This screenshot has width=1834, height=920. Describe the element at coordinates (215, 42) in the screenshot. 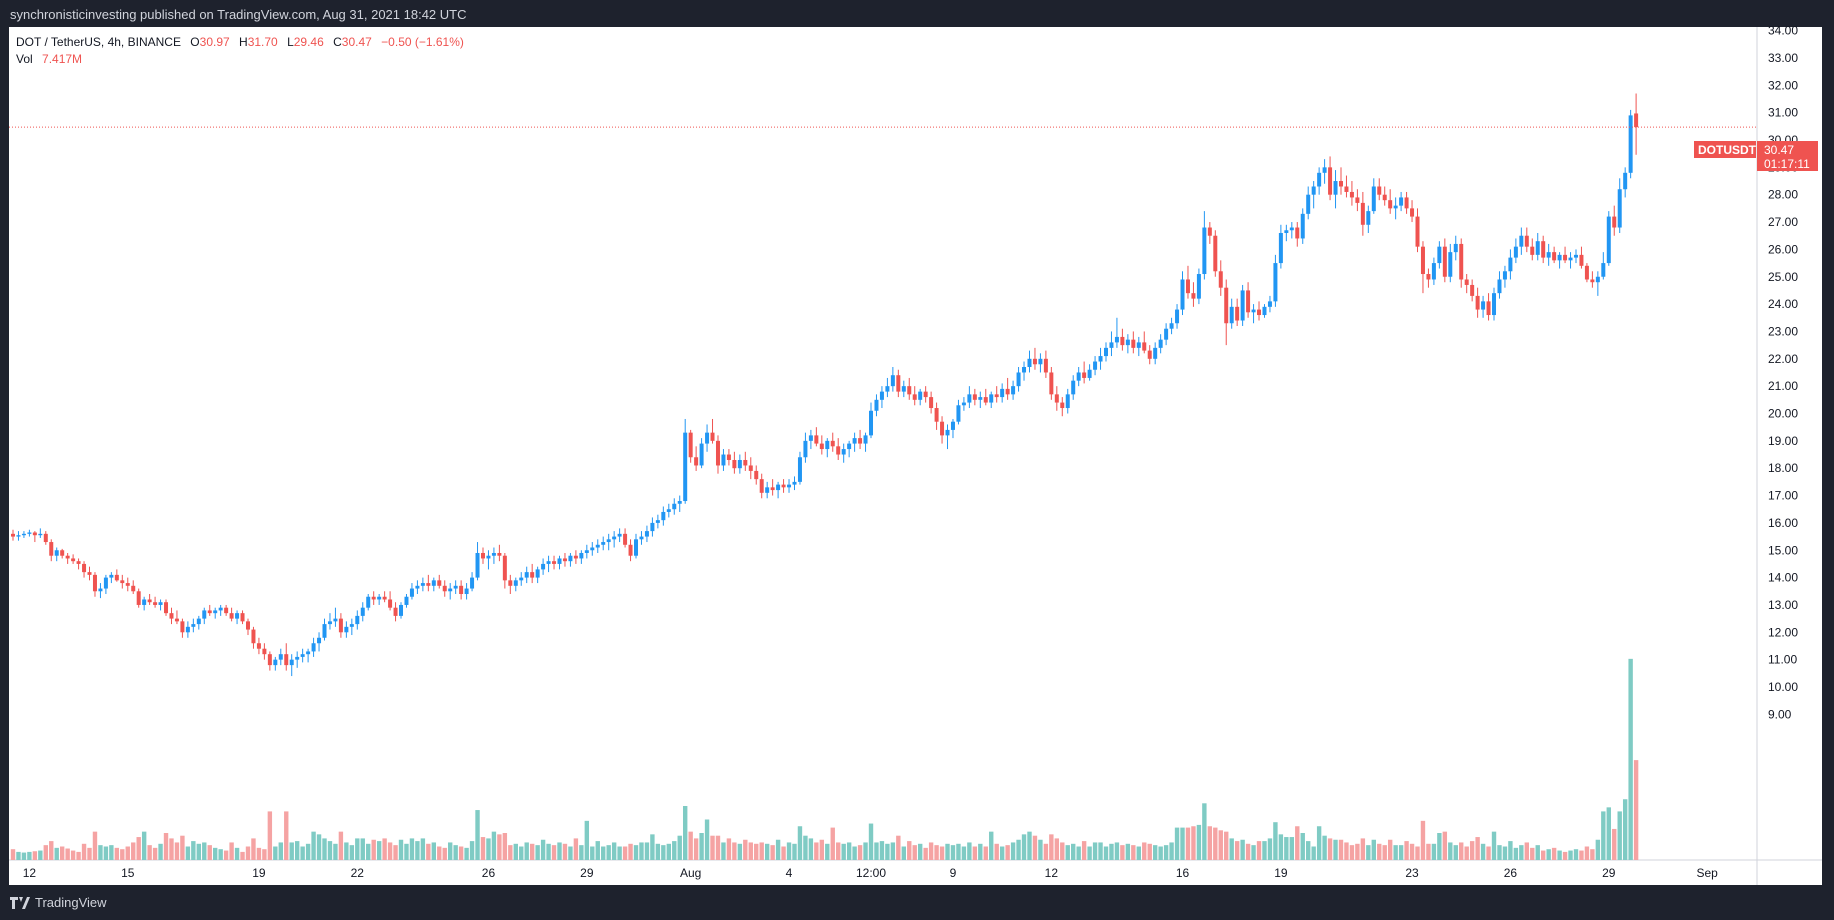

I see `legend-open-value: 30.97` at that location.